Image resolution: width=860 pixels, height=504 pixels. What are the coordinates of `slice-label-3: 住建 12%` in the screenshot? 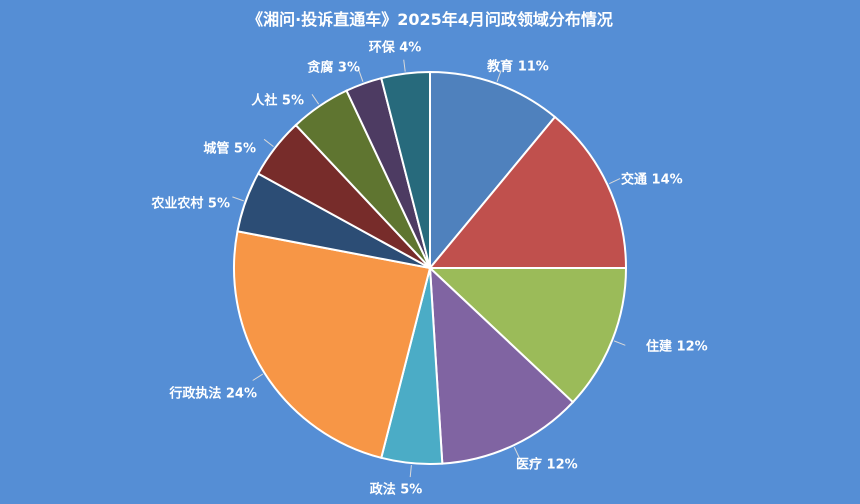 It's located at (677, 347).